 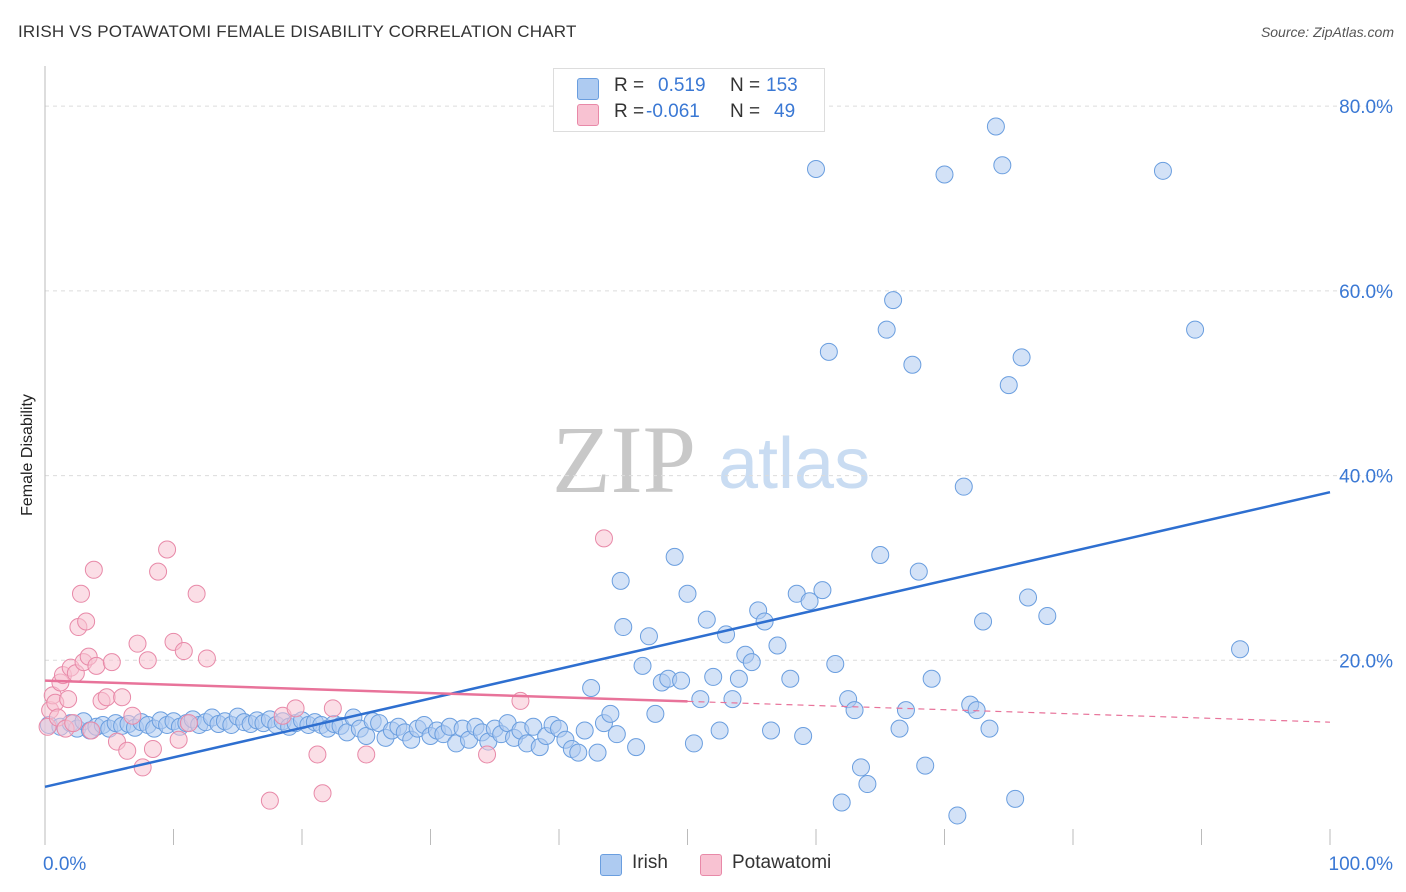 What do you see at coordinates (1366, 107) in the screenshot?
I see `y-tick-label: 80.0%` at bounding box center [1366, 107].